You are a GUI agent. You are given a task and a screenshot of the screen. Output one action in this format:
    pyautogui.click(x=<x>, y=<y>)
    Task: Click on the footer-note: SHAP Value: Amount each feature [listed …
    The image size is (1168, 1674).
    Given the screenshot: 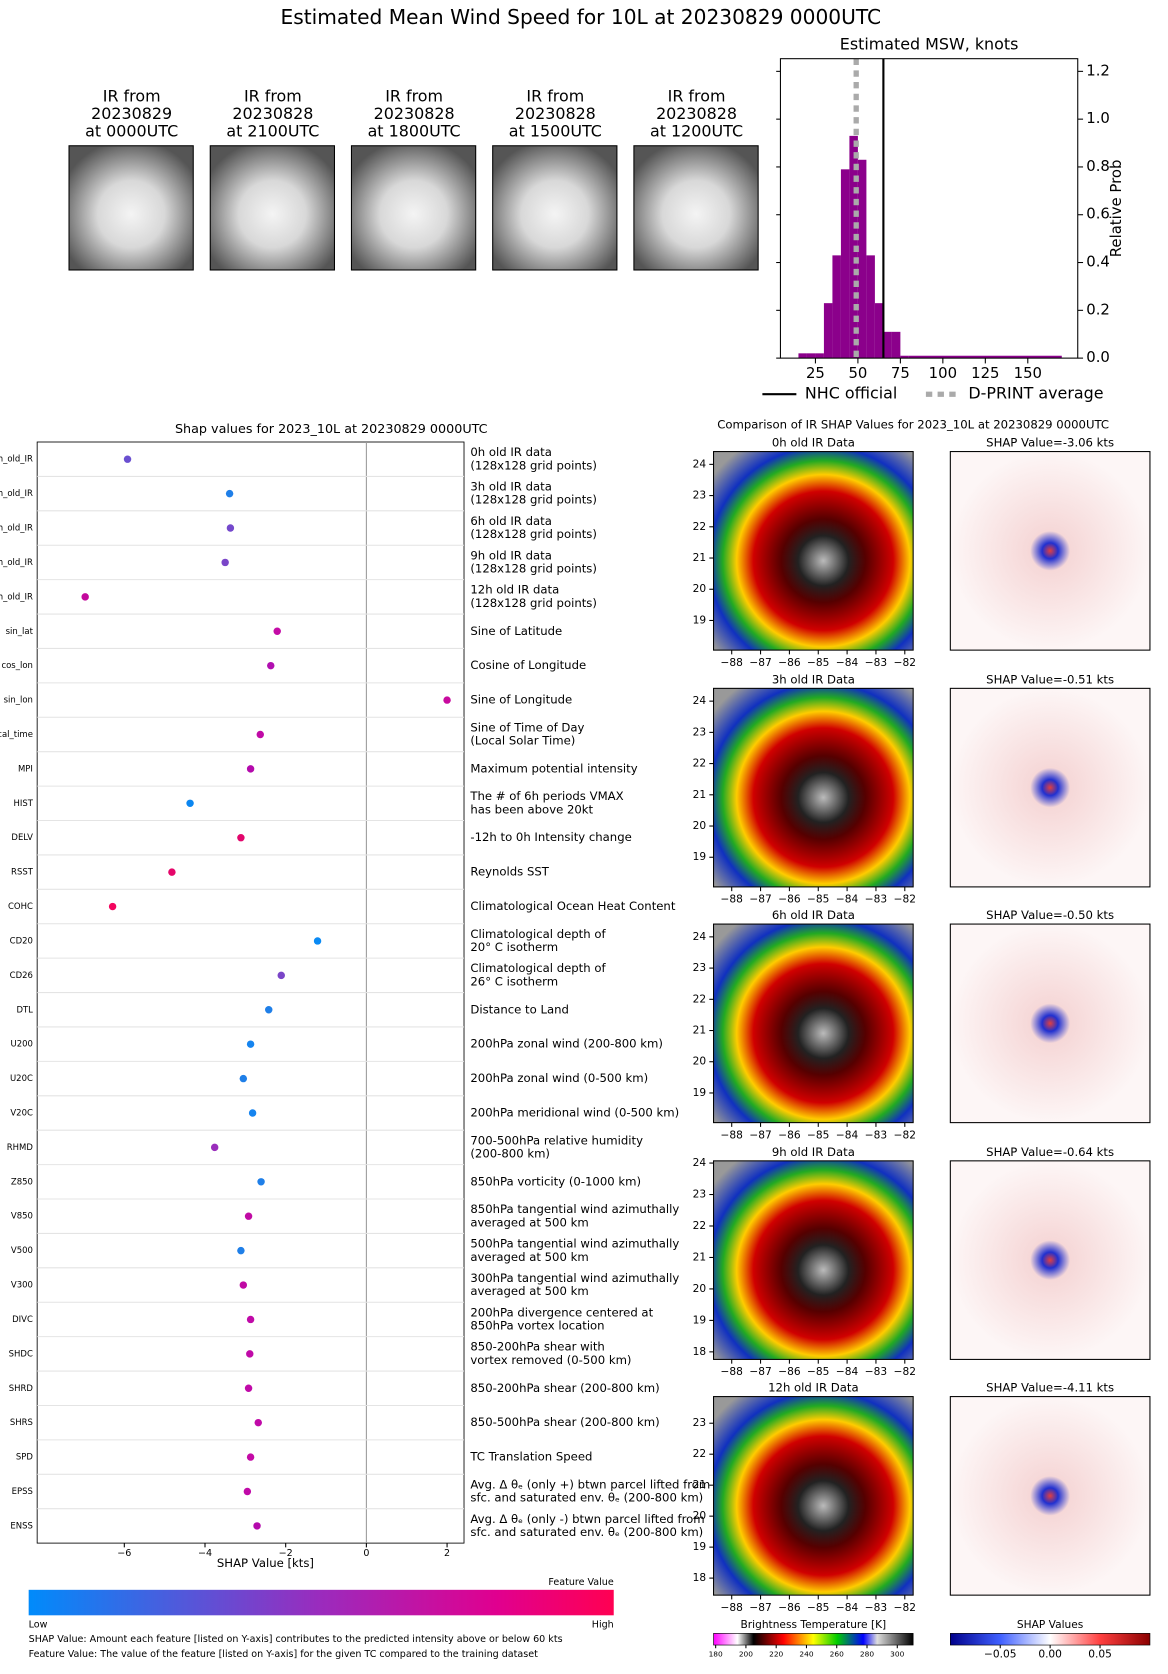 What is the action you would take?
    pyautogui.click(x=296, y=1639)
    